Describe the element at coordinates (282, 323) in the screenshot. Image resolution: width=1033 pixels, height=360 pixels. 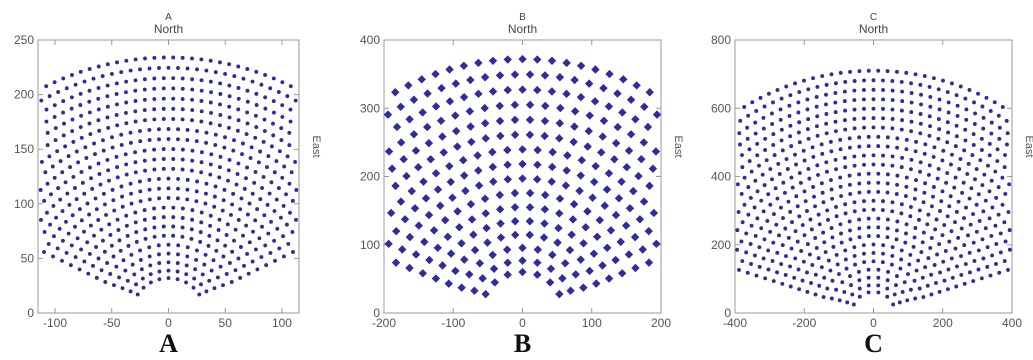
I see `x-tick-label: 100` at that location.